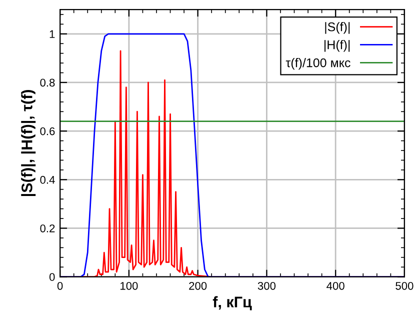  I want to click on legend-label: τ(f)/100 мкс, so click(318, 64).